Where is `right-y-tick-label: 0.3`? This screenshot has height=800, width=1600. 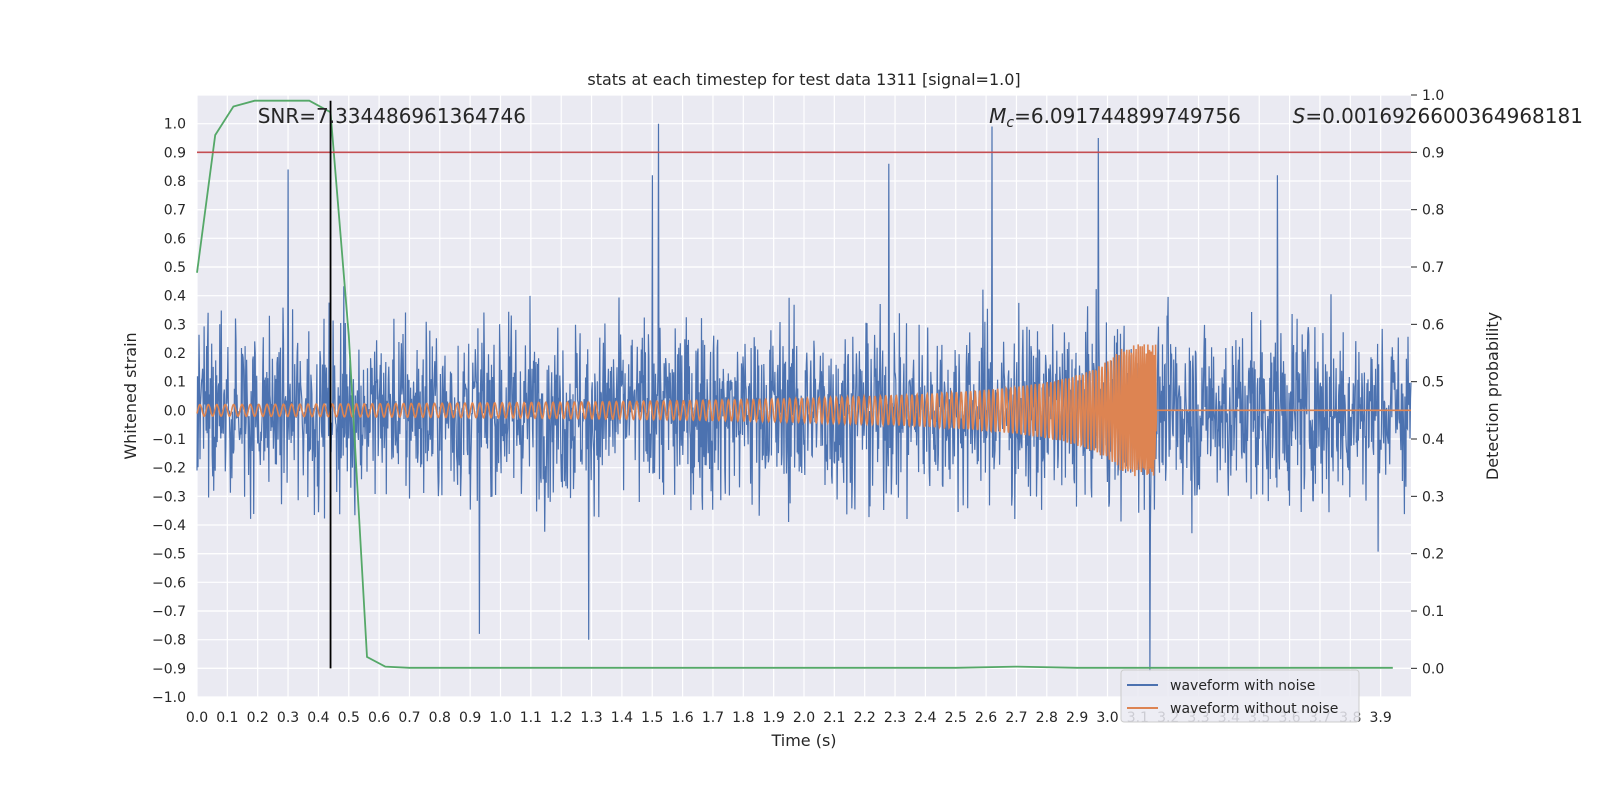
right-y-tick-label: 0.3 is located at coordinates (1433, 497).